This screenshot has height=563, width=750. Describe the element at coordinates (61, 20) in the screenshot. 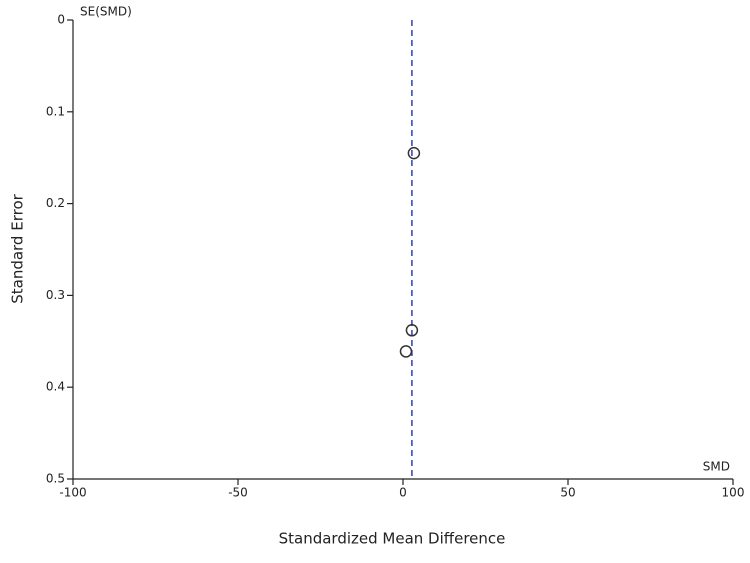

I see `y-tick-label: 0` at that location.